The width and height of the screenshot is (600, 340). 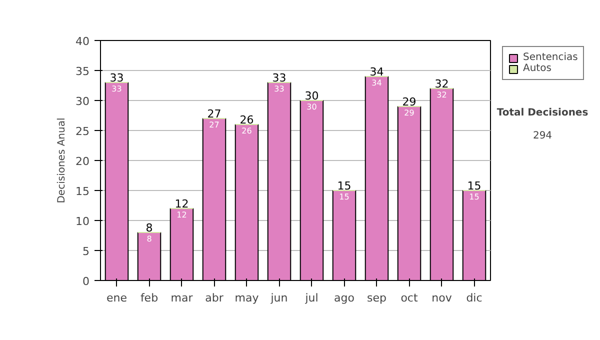 What do you see at coordinates (214, 298) in the screenshot?
I see `x-tick-label: abr` at bounding box center [214, 298].